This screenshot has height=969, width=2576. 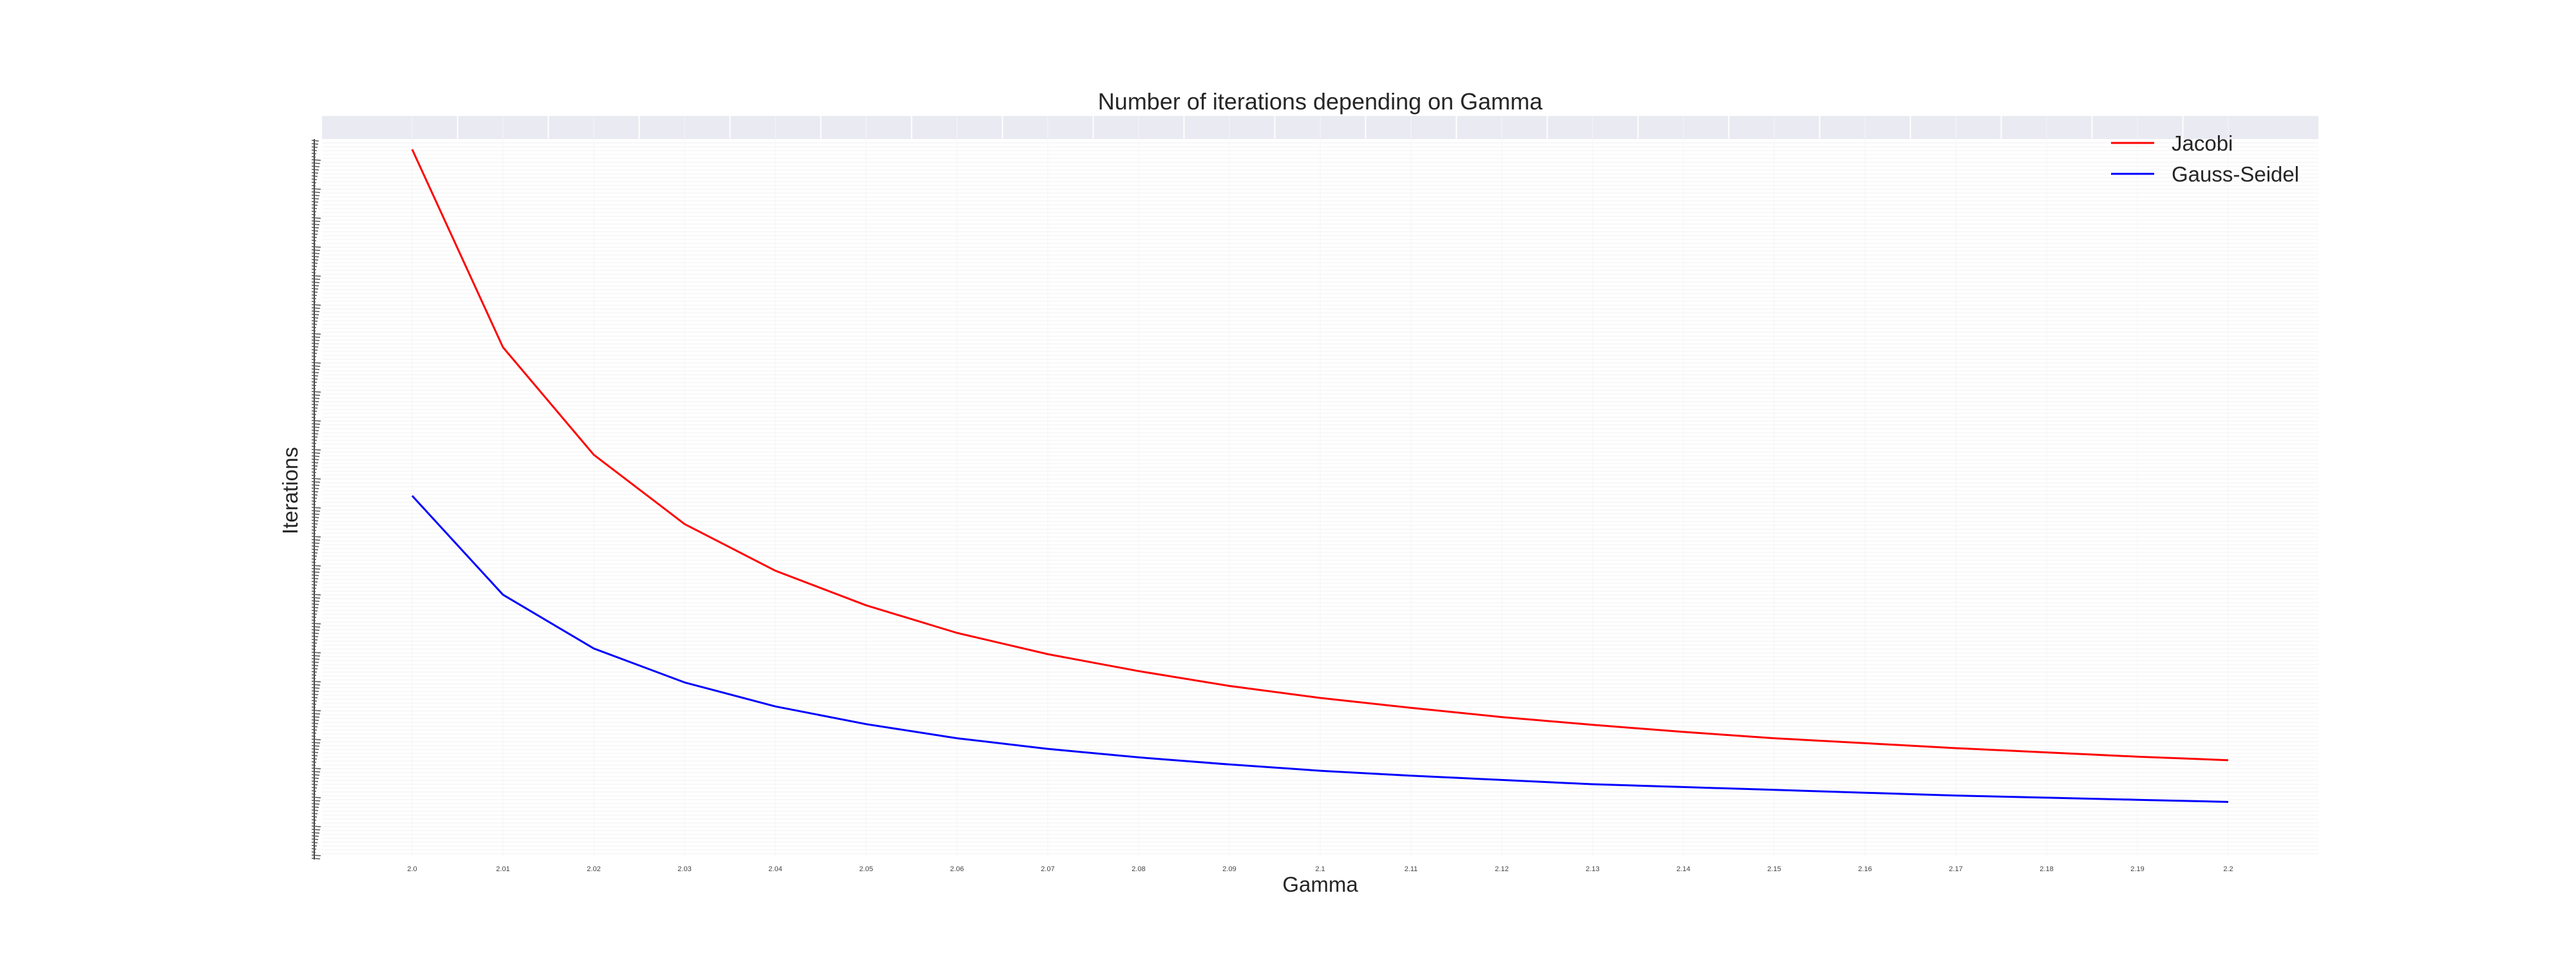 What do you see at coordinates (1320, 869) in the screenshot?
I see `x-tick-label: 2.1` at bounding box center [1320, 869].